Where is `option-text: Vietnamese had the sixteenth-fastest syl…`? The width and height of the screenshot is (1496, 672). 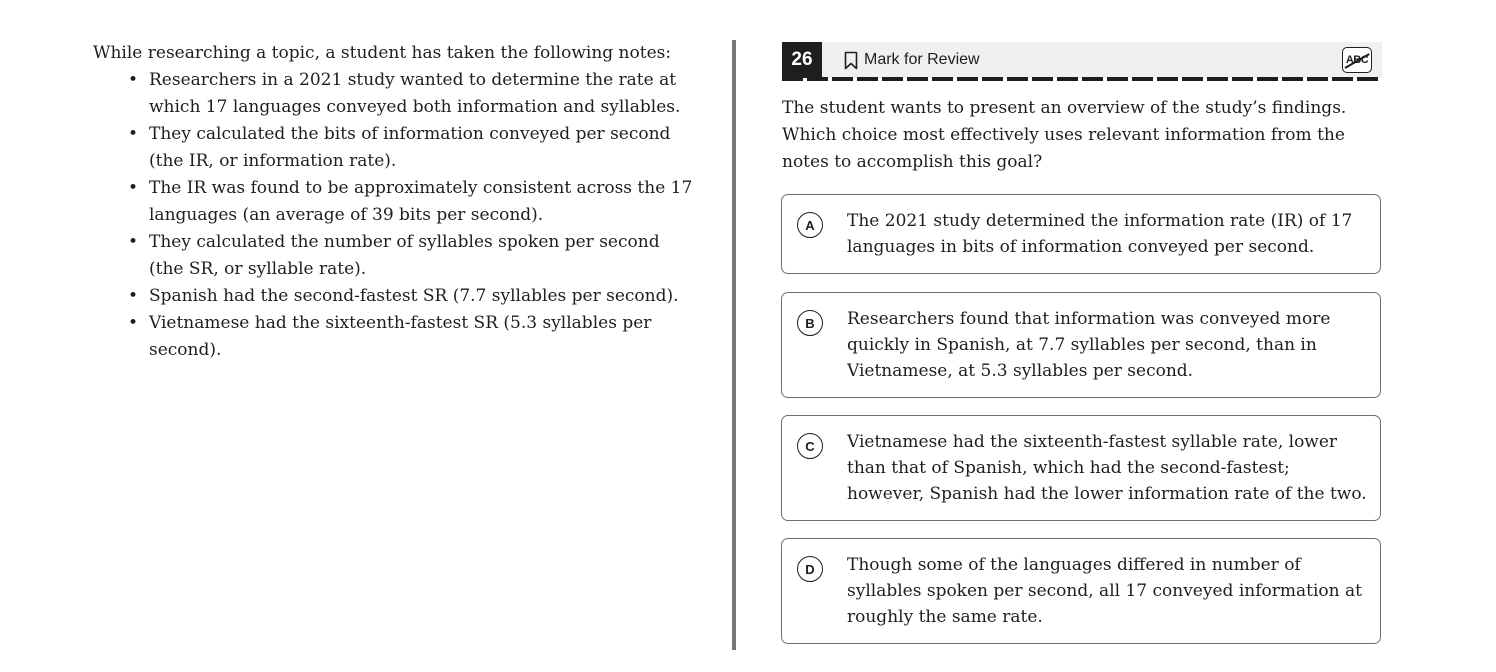
option-text: Vietnamese had the sixteenth-fastest syl… is located at coordinates (1107, 468).